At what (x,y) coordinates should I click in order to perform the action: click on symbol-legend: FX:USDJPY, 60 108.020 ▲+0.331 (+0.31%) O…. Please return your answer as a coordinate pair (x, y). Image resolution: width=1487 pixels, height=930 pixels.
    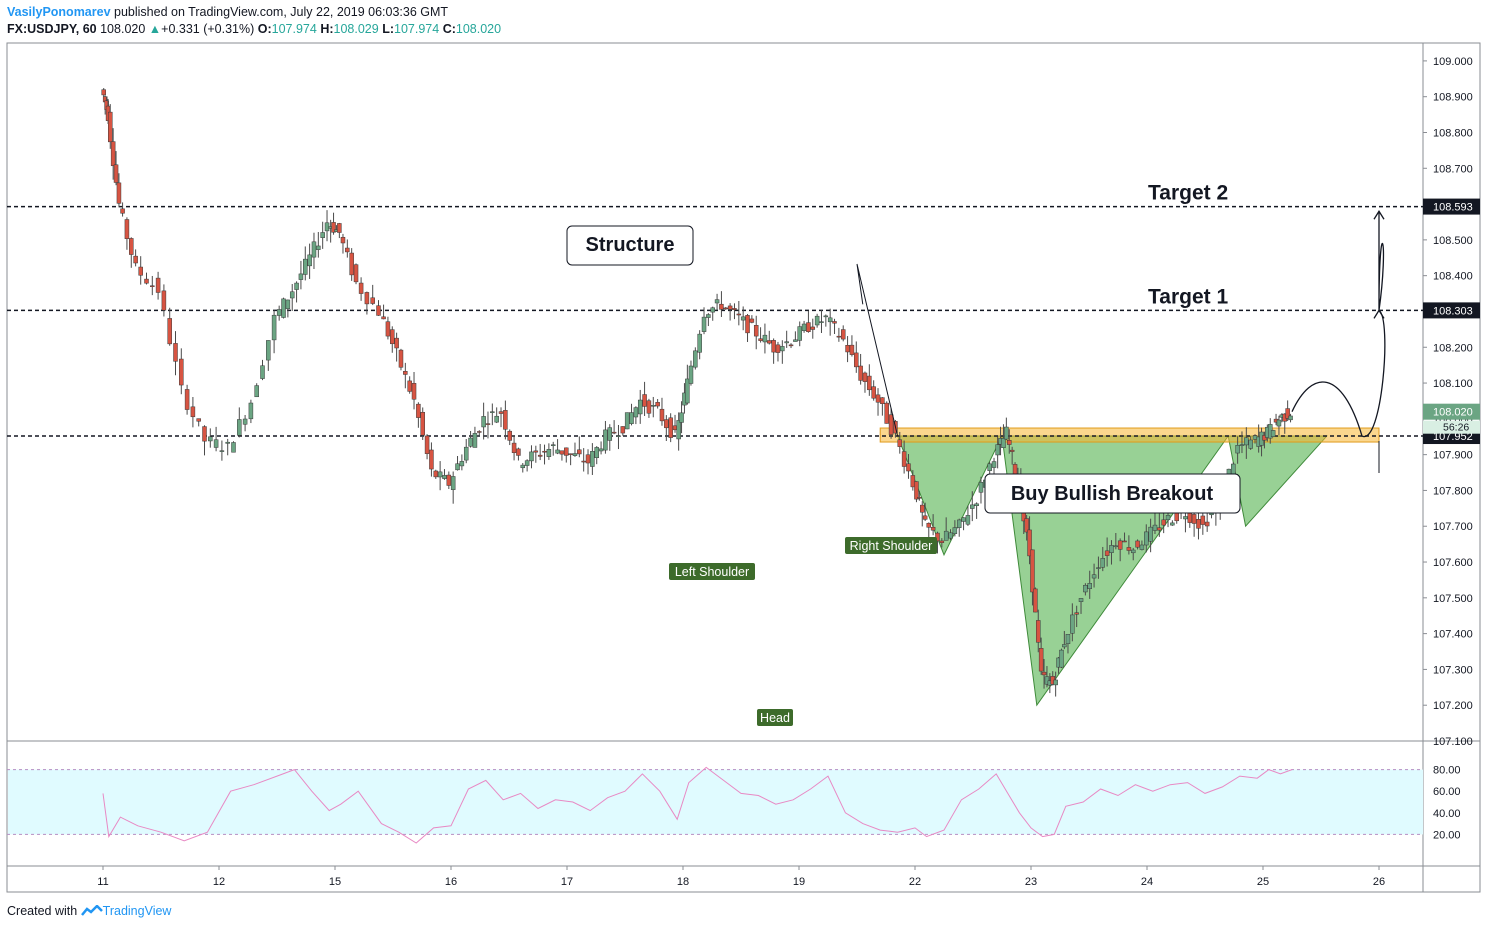
    Looking at the image, I should click on (254, 29).